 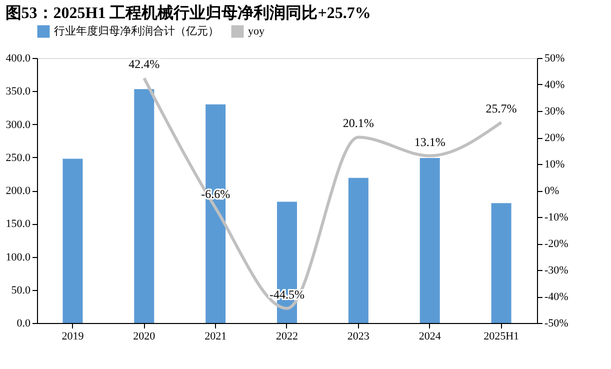 What do you see at coordinates (502, 336) in the screenshot?
I see `x-tick-label: 2025H1` at bounding box center [502, 336].